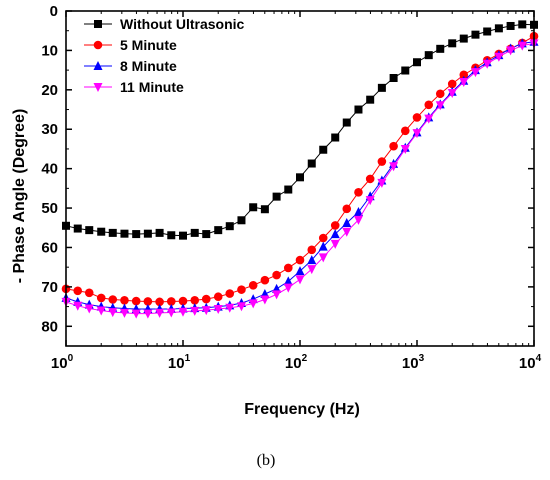 This screenshot has height=480, width=550. Describe the element at coordinates (266, 460) in the screenshot. I see `figure-caption: (b)` at that location.